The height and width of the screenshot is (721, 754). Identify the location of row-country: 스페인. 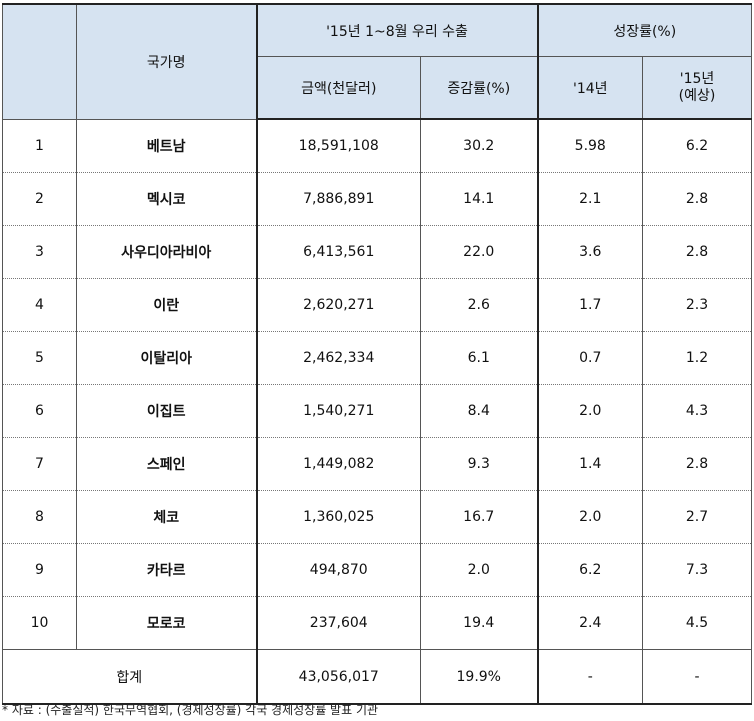
(166, 464).